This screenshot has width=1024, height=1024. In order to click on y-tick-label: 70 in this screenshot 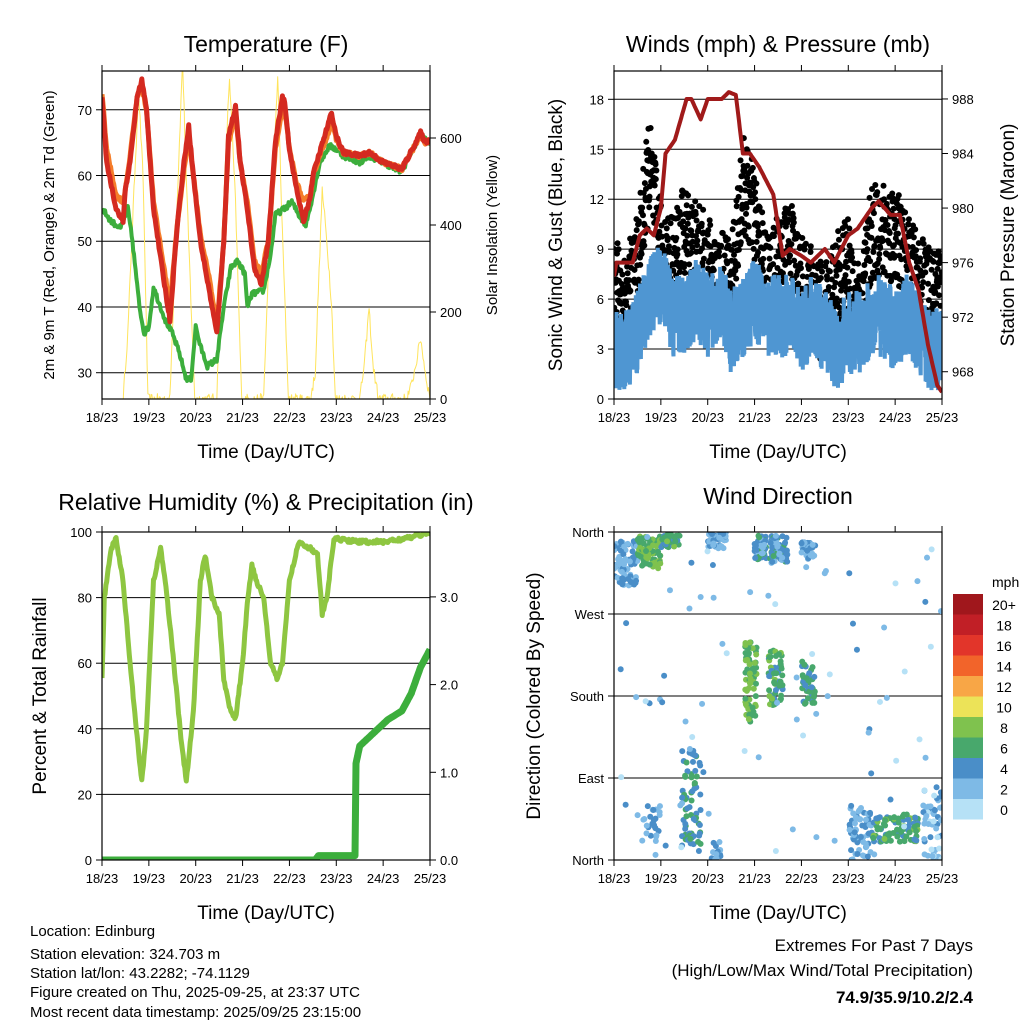, I will do `click(85, 110)`.